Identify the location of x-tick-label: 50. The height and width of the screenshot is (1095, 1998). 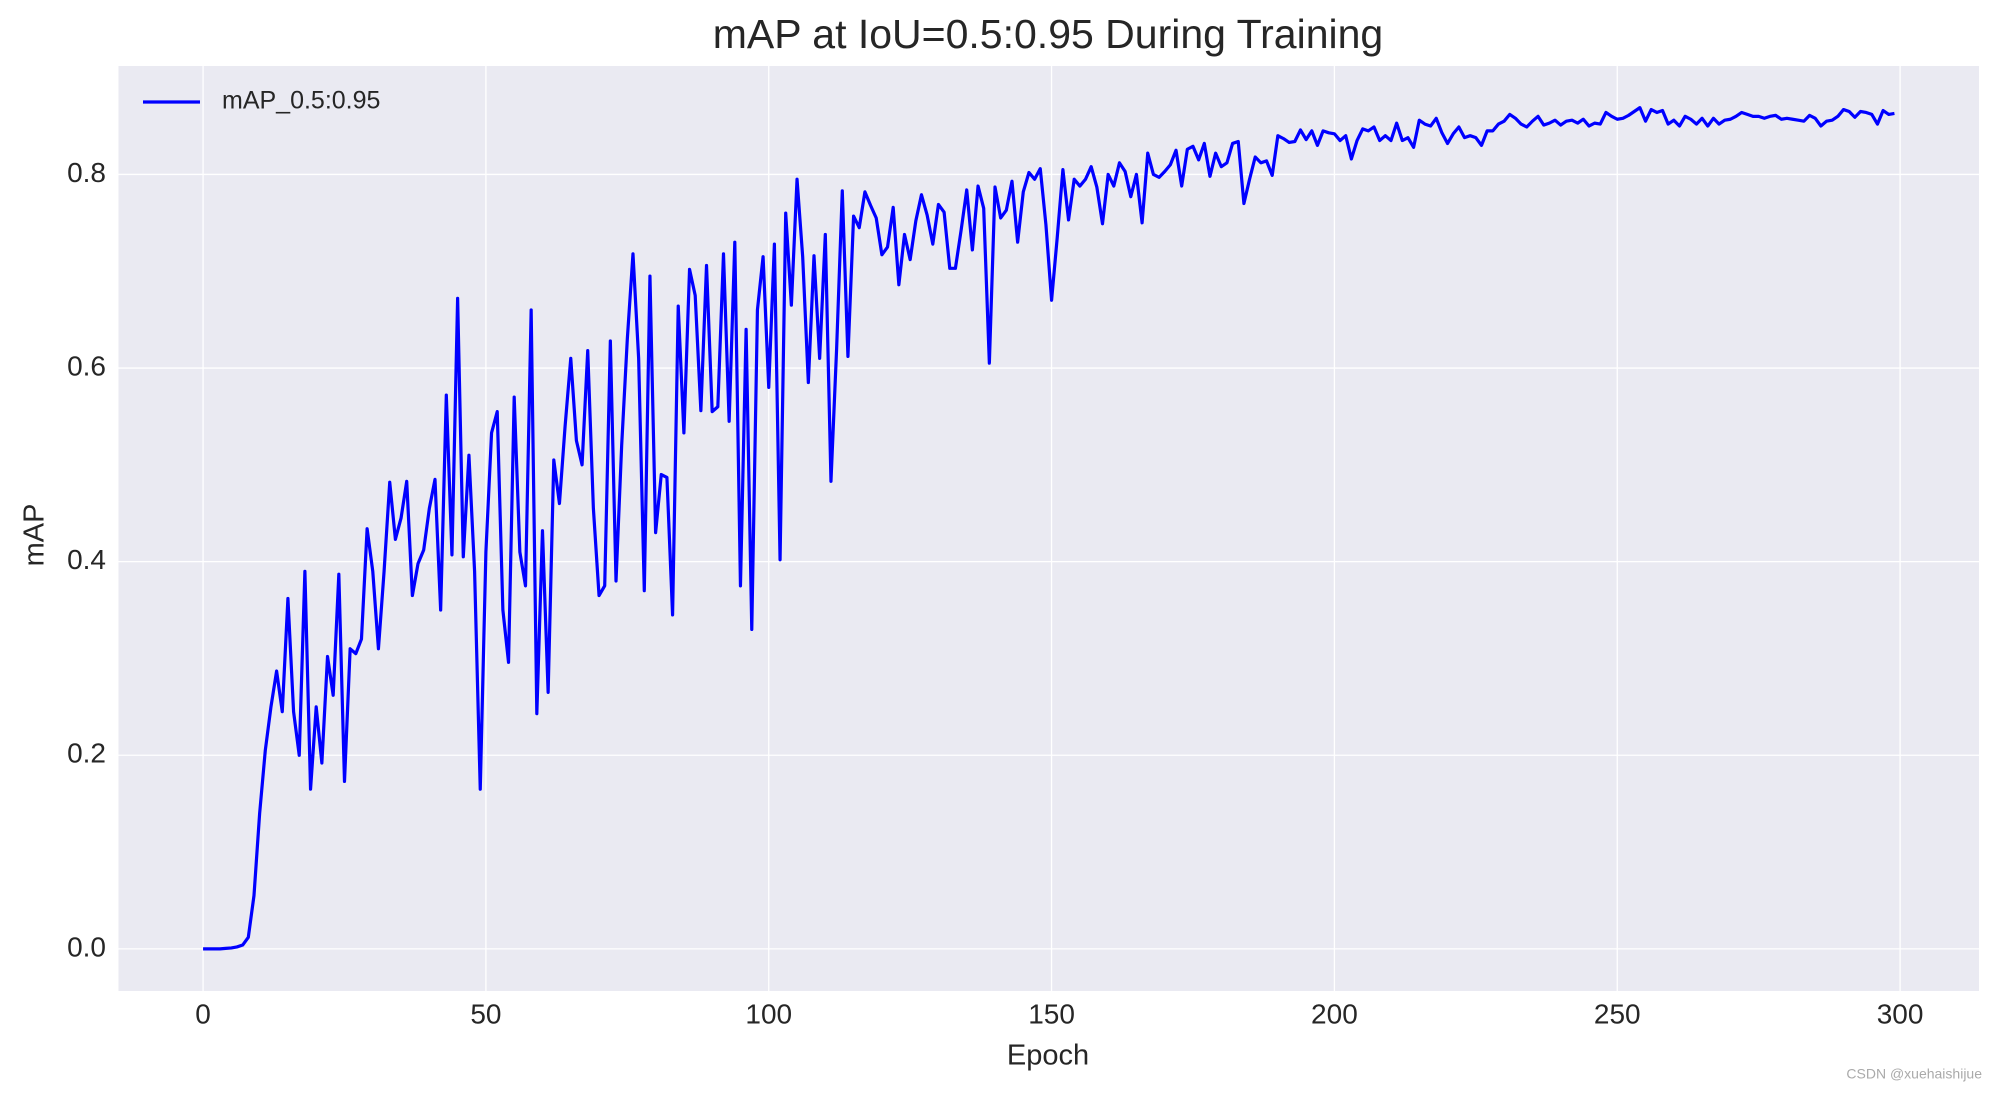
(485, 1013).